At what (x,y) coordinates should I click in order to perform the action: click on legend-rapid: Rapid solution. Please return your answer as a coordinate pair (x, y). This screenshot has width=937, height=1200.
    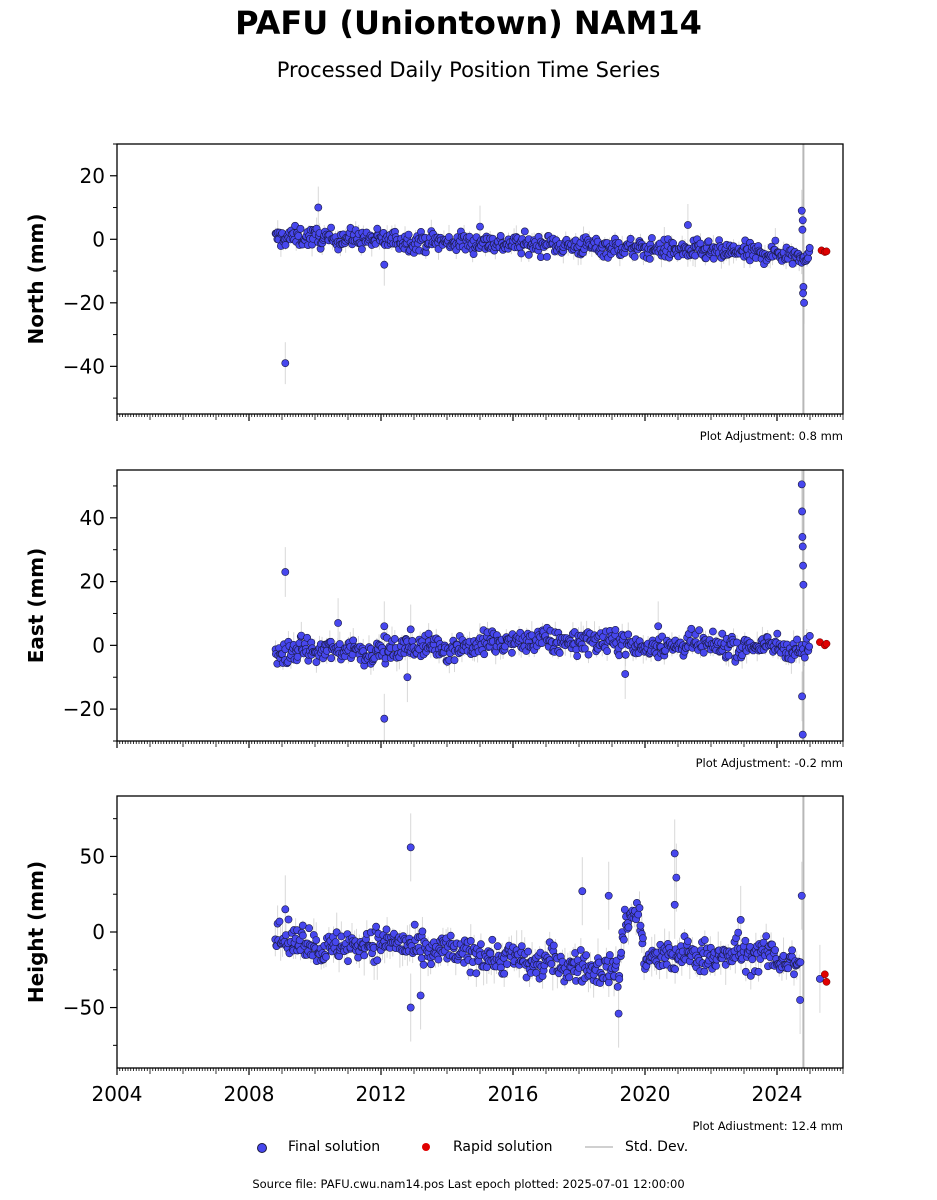
    Looking at the image, I should click on (483, 1147).